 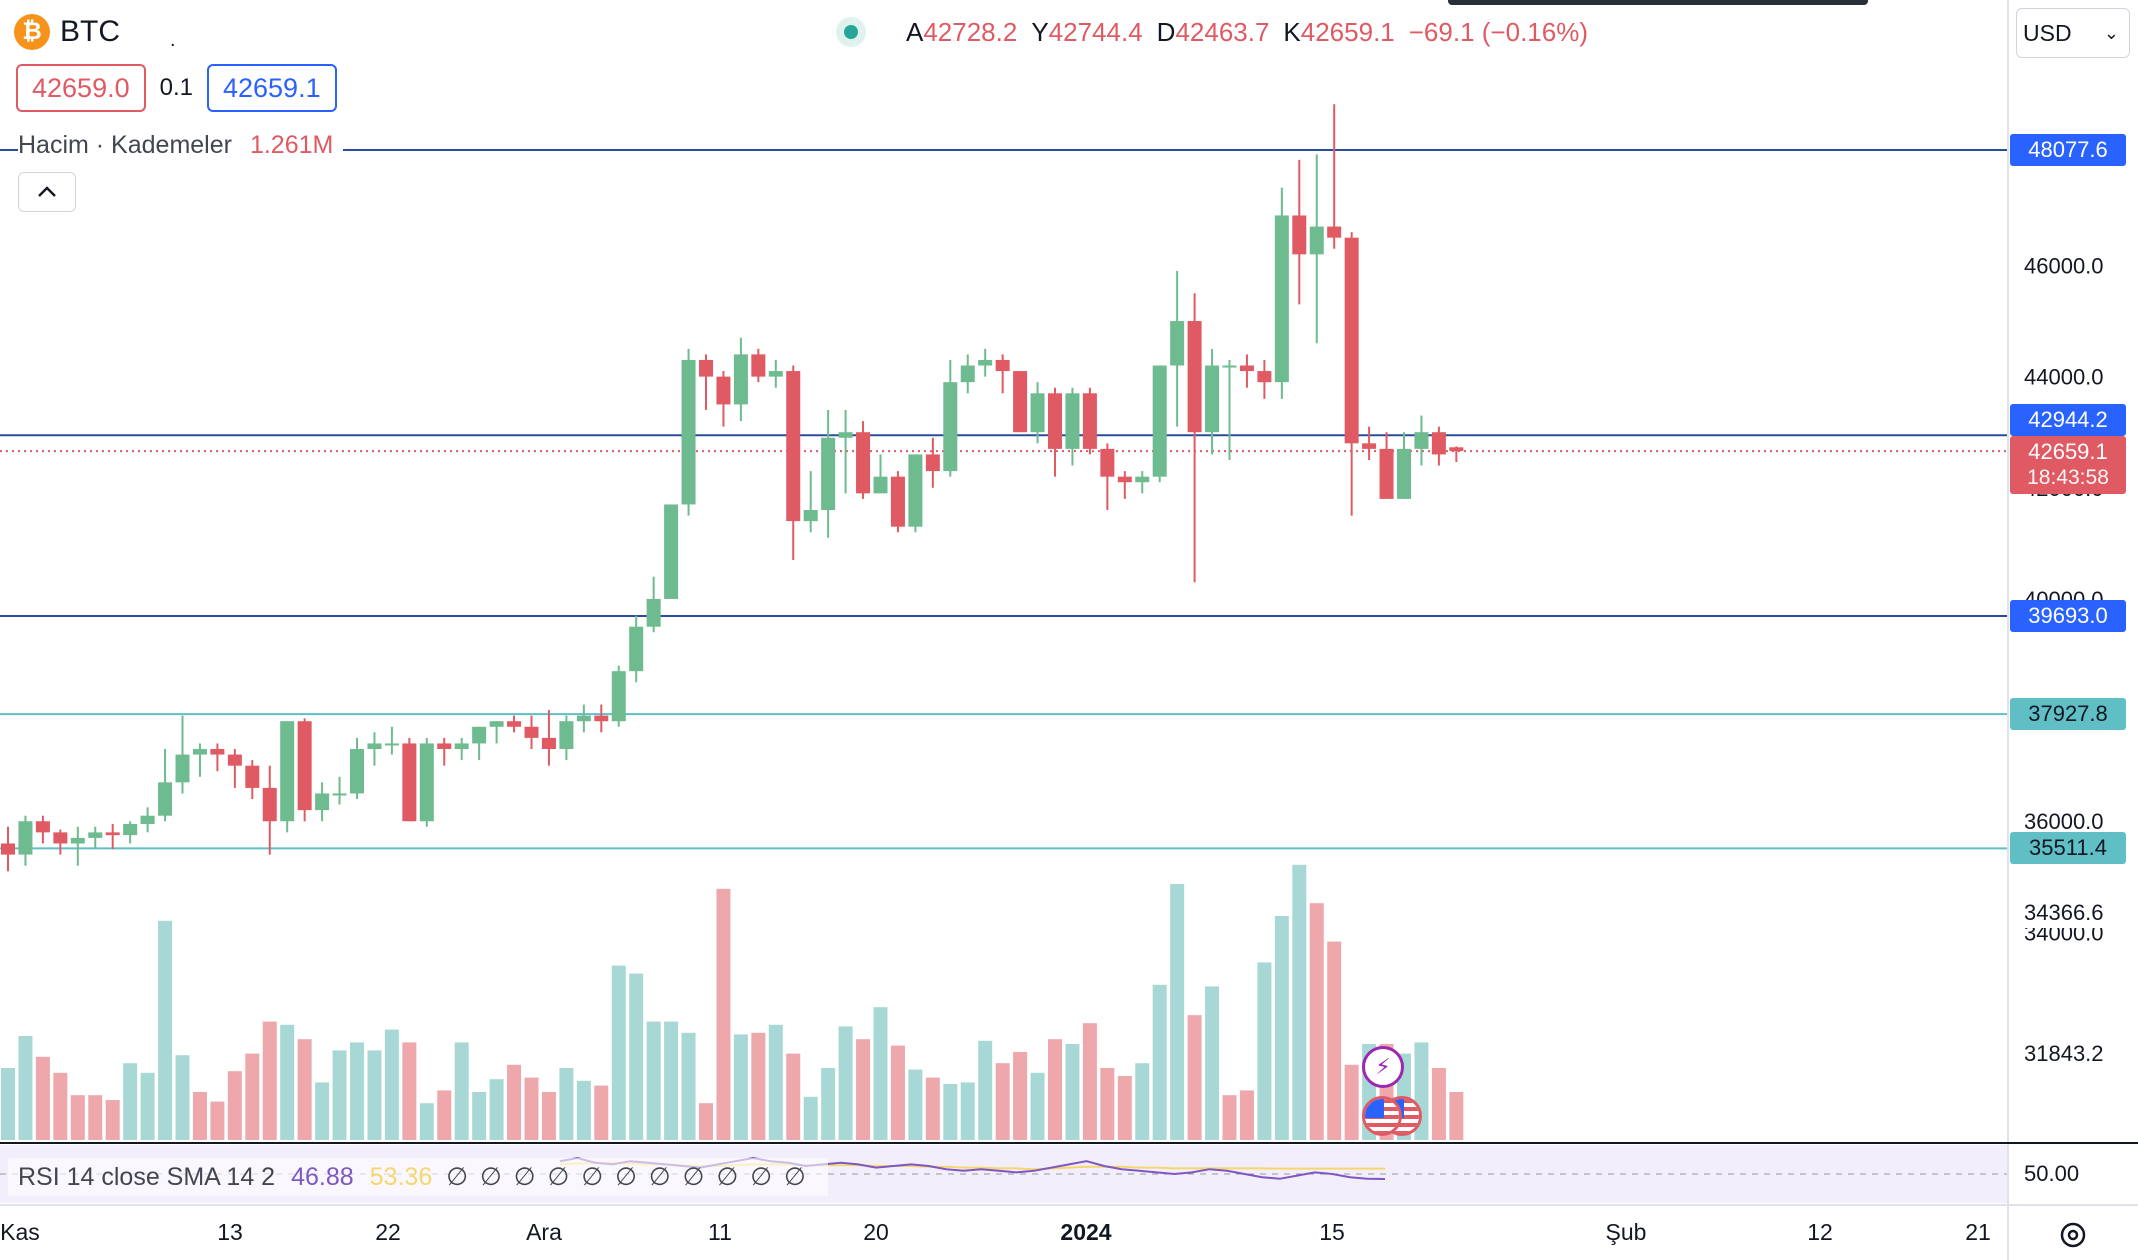 What do you see at coordinates (2073, 1235) in the screenshot?
I see `settings-icon` at bounding box center [2073, 1235].